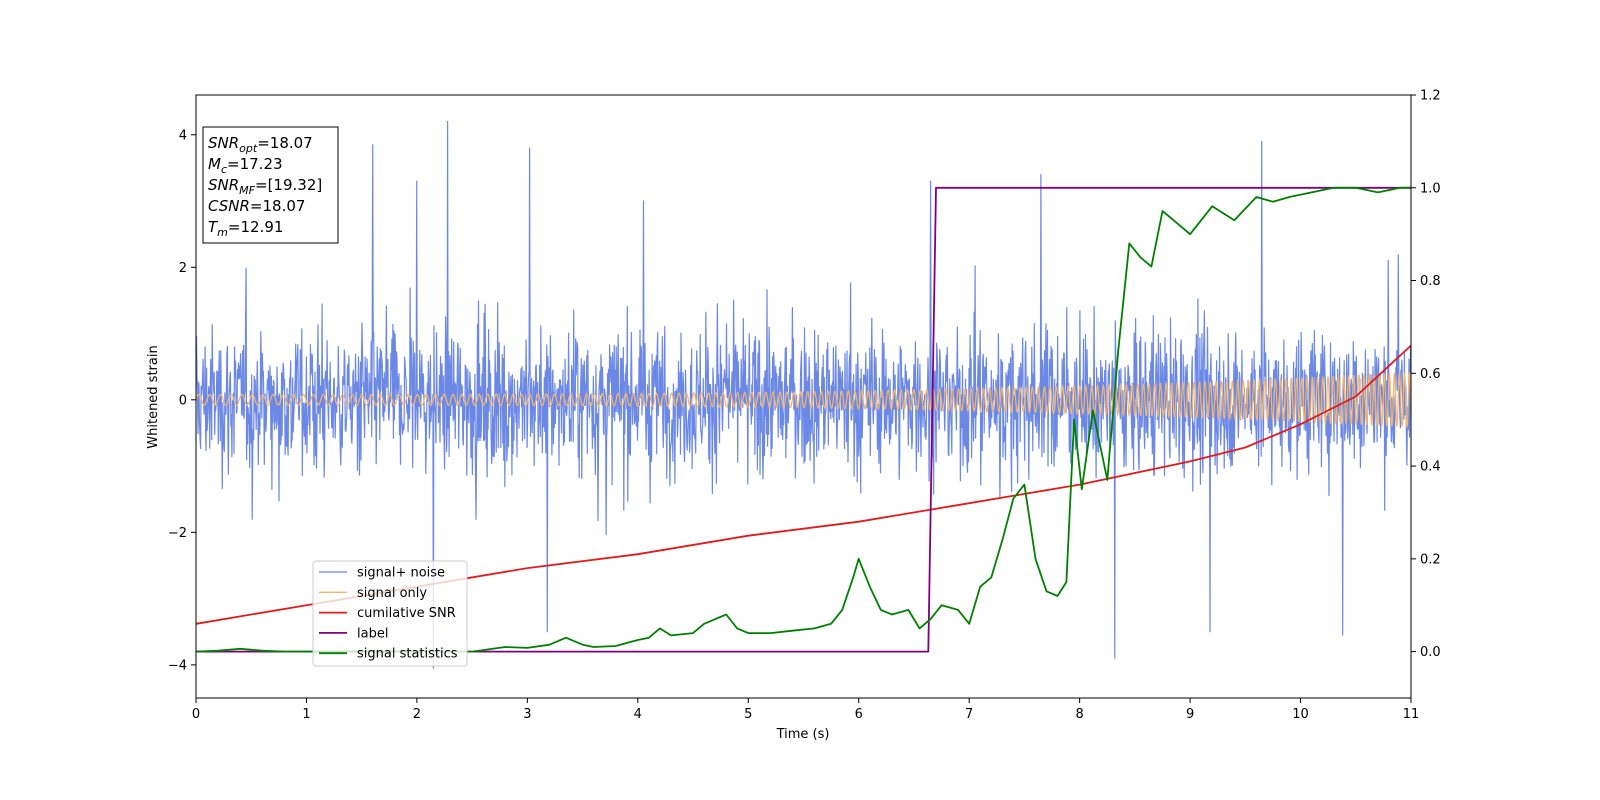  What do you see at coordinates (1430, 467) in the screenshot?
I see `y-tick-label-right: 0.4` at bounding box center [1430, 467].